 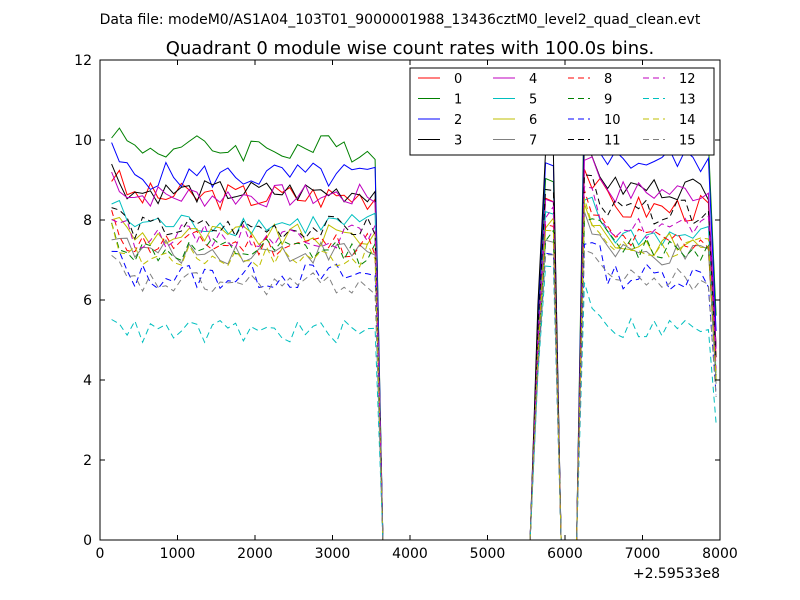 I want to click on y-tick-label: 0, so click(x=87, y=541).